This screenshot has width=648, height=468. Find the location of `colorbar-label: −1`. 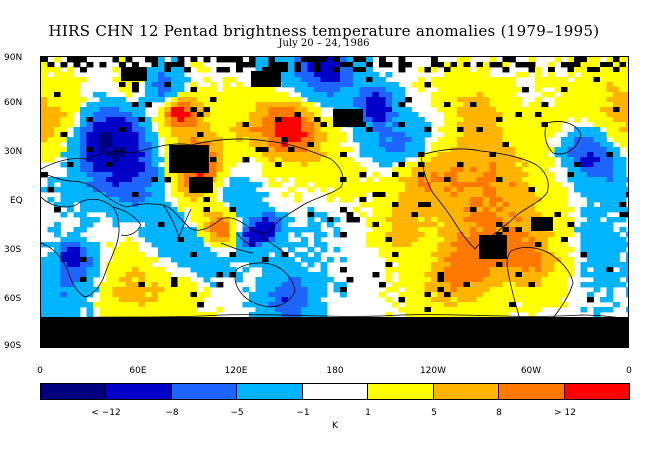

colorbar-label: −1 is located at coordinates (303, 413).